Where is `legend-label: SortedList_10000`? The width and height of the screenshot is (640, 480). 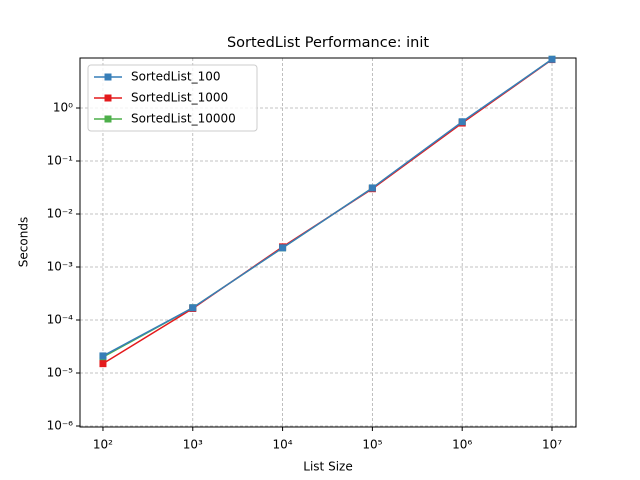
legend-label: SortedList_10000 is located at coordinates (183, 119).